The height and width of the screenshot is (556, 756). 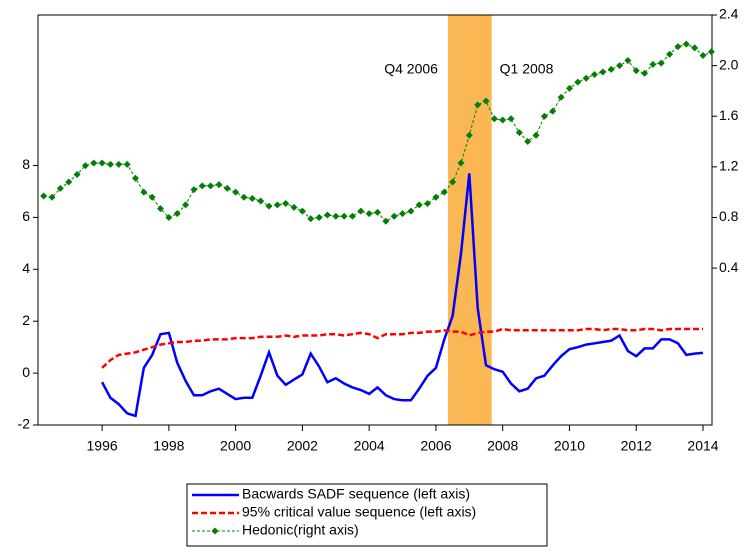 What do you see at coordinates (356, 494) in the screenshot?
I see `legend-label: Bacwards SADF sequence (left axis)` at bounding box center [356, 494].